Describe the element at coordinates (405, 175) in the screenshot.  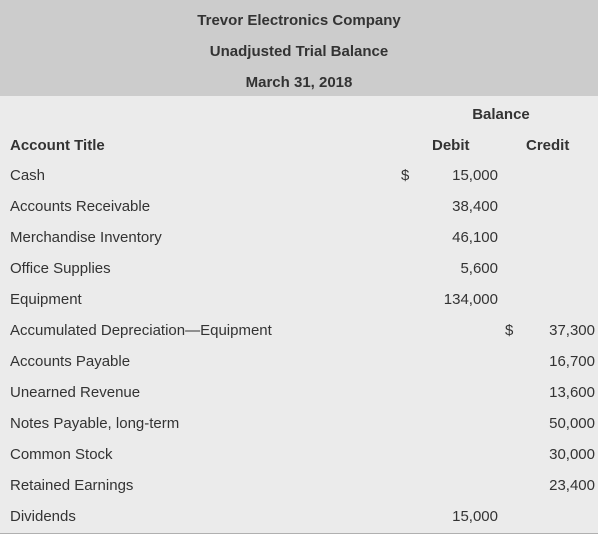
I see `debit-dollar-sign: $` at that location.